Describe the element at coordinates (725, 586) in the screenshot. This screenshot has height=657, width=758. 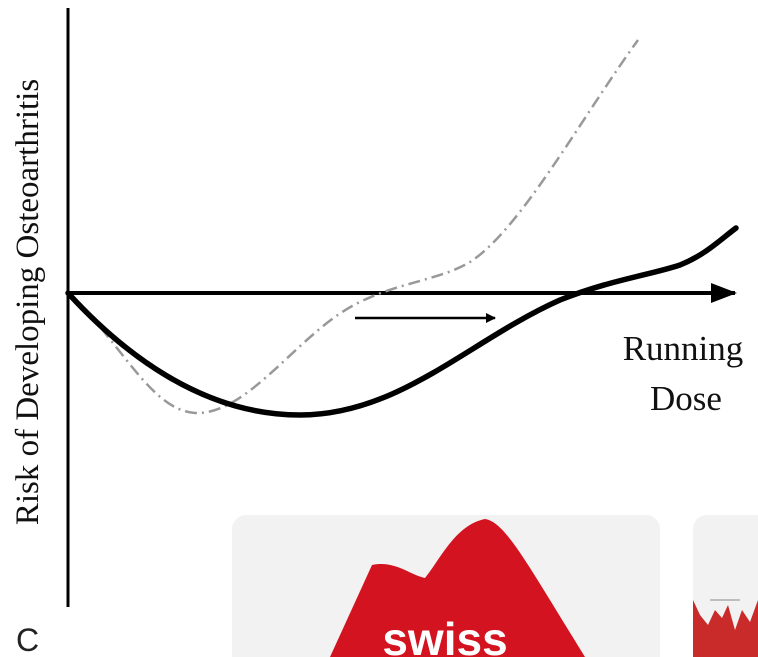
I see `result-card` at that location.